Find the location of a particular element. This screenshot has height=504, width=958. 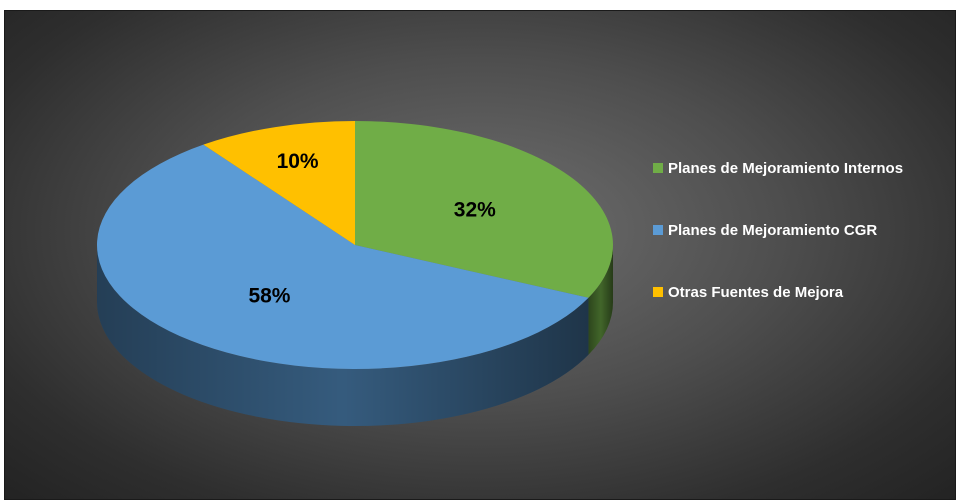

legend-label: Planes de Mejoramiento Internos is located at coordinates (785, 168).